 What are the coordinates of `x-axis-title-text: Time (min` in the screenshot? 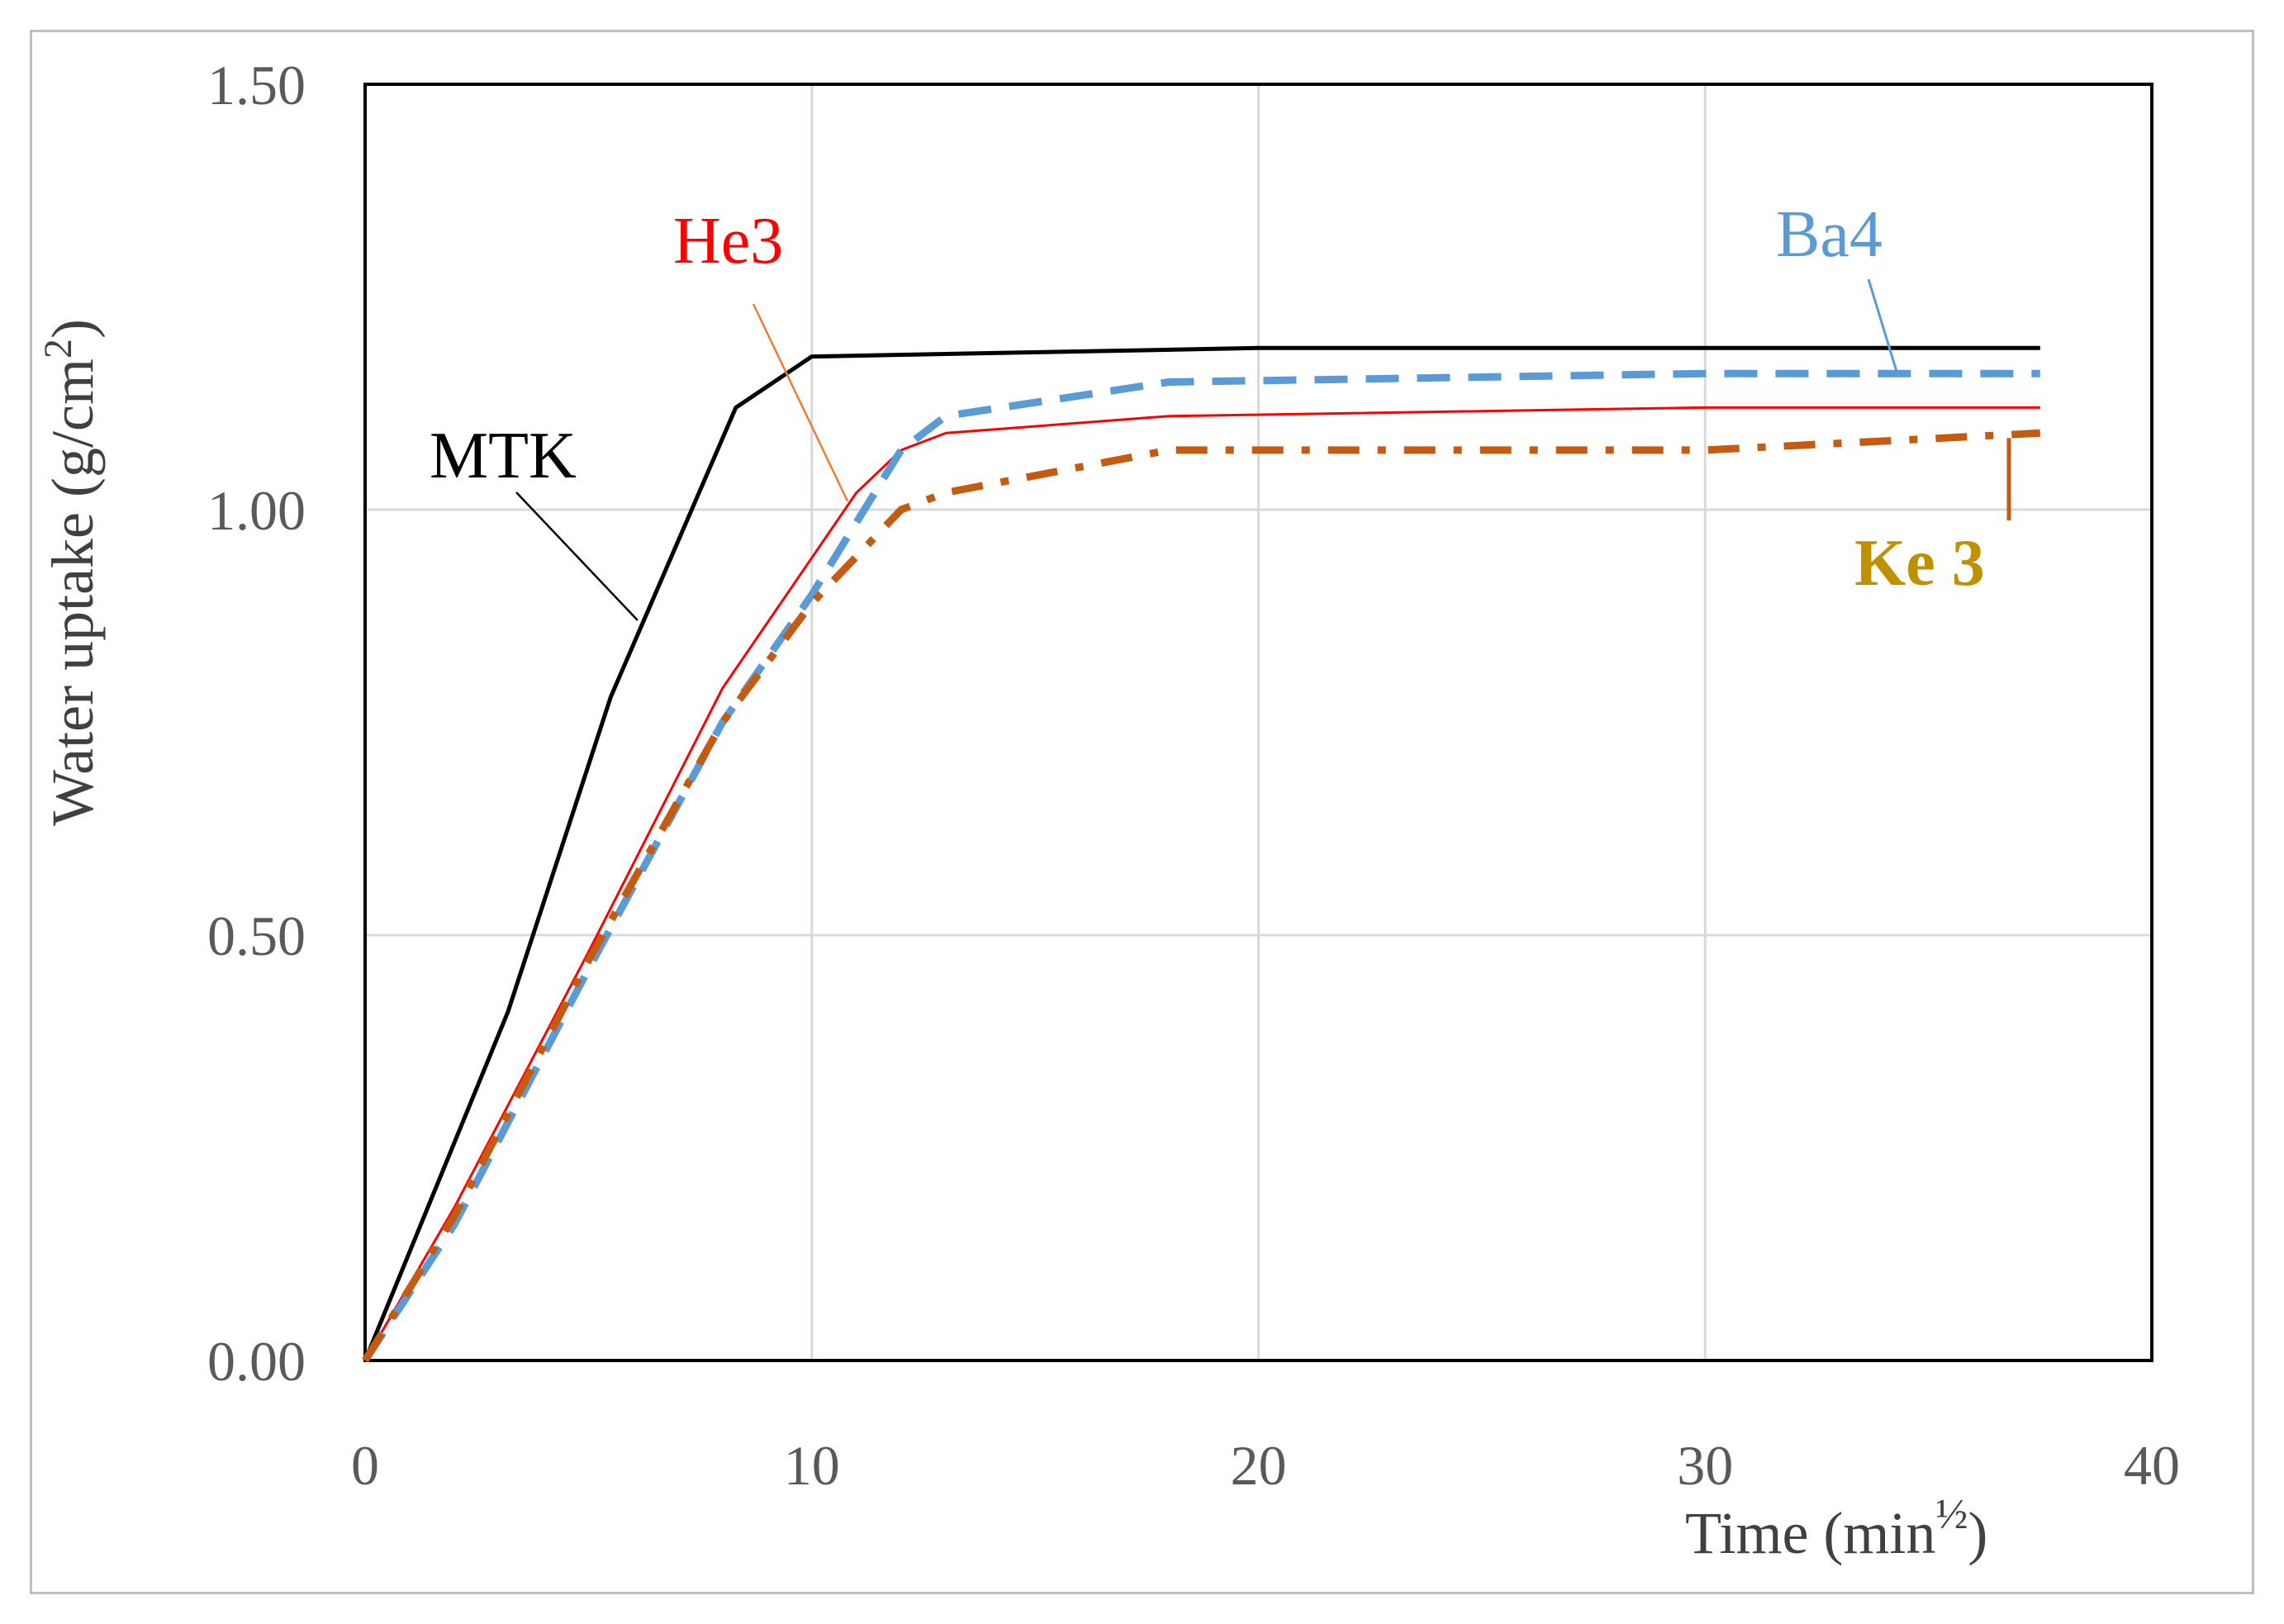 It's located at (1810, 1533).